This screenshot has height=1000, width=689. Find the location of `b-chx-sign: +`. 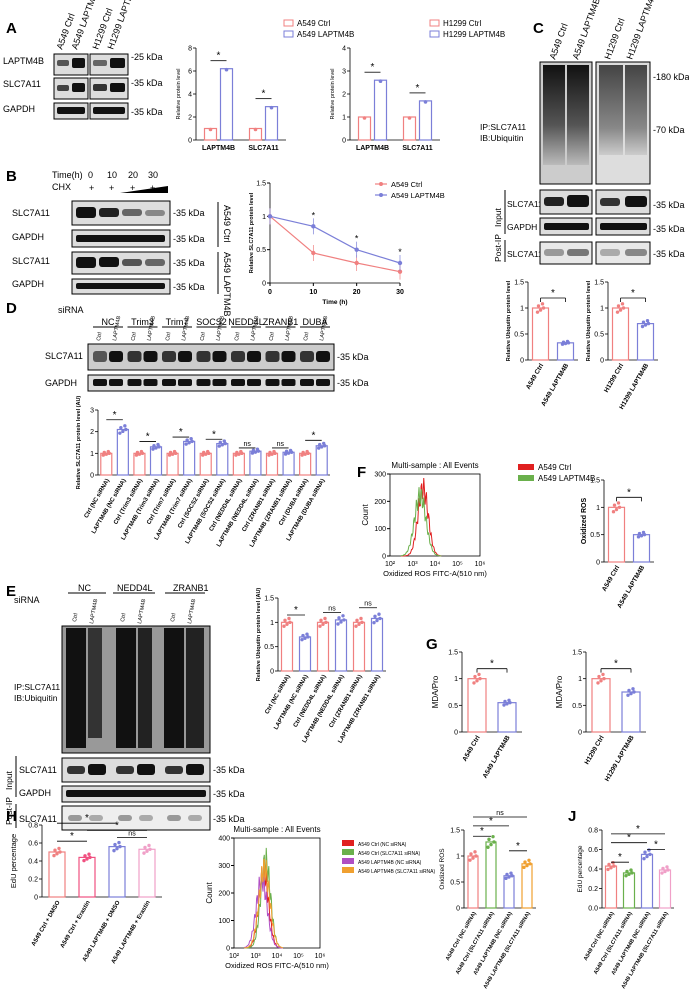

b-chx-sign: + is located at coordinates (132, 188).